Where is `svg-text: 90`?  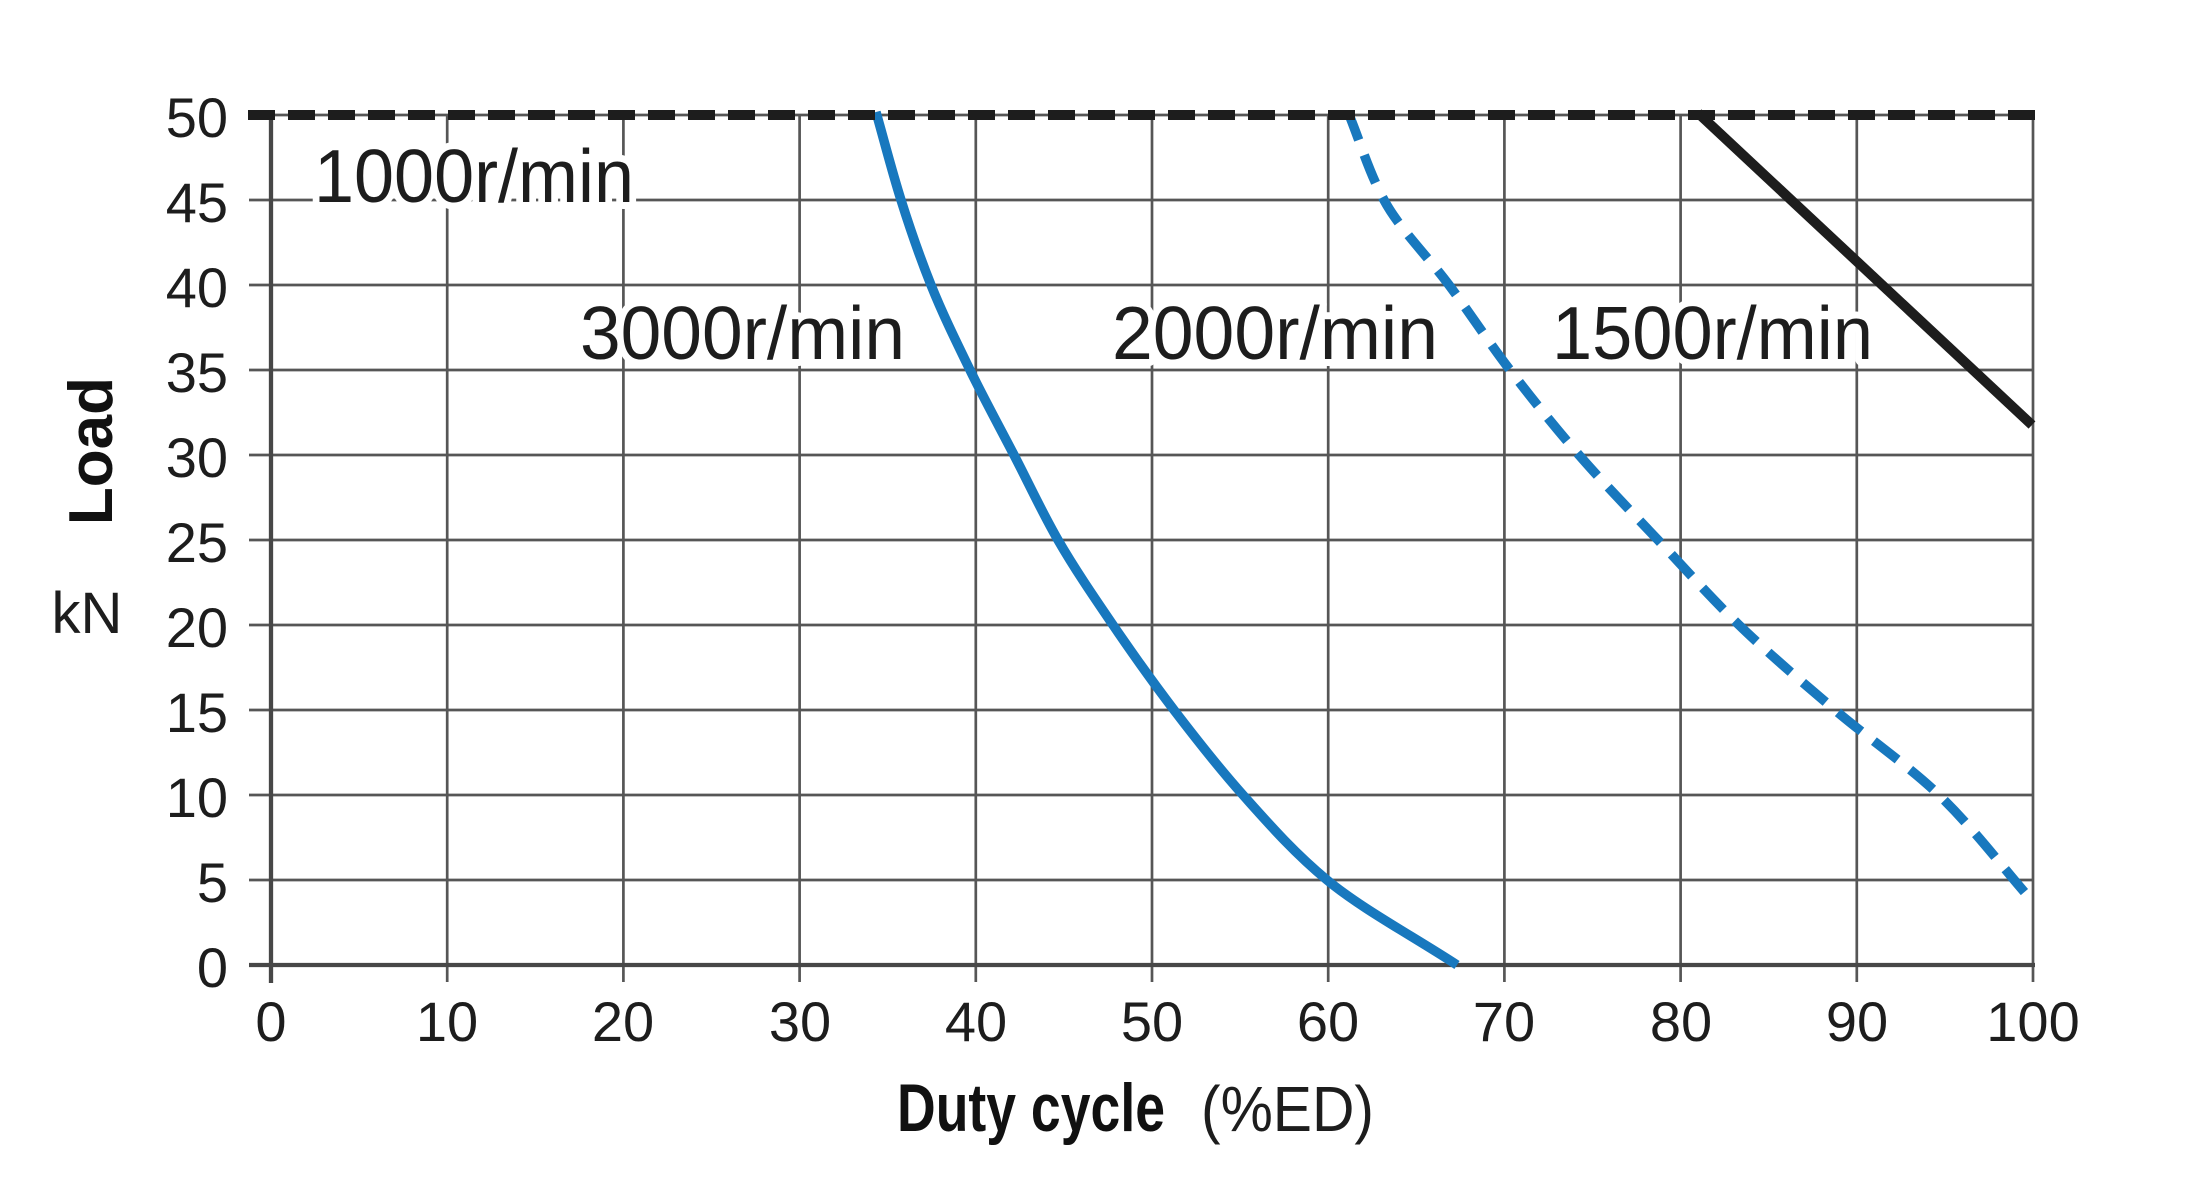
svg-text: 90 is located at coordinates (1857, 1021).